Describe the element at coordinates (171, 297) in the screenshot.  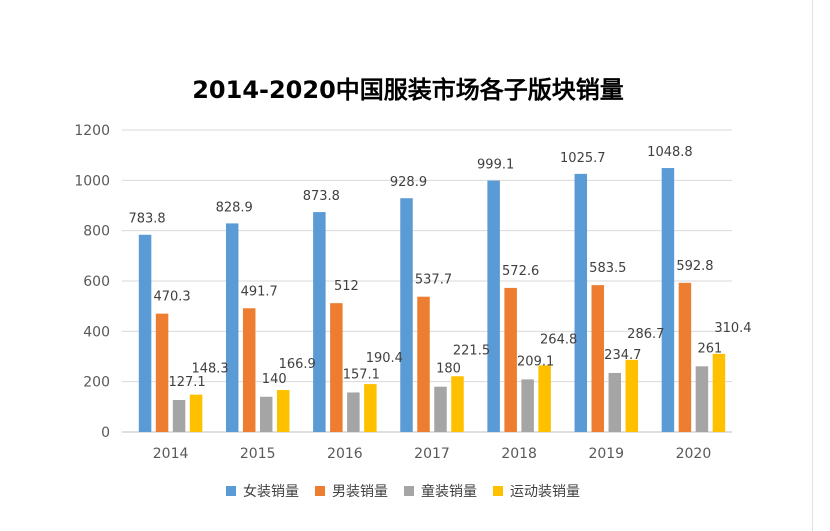
I see `data-label: 470.3` at that location.